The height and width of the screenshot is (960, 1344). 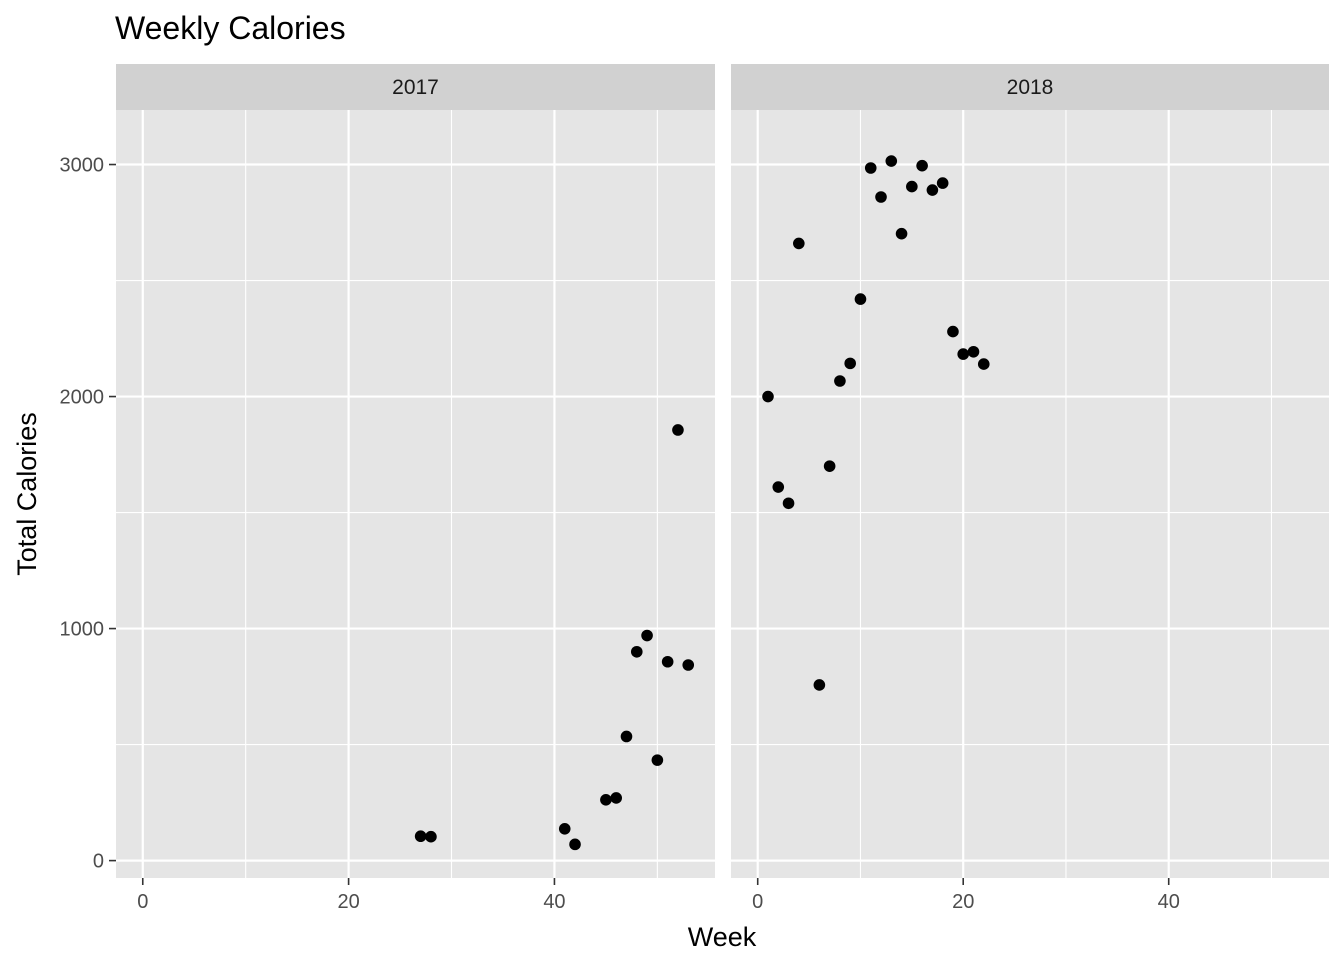 I want to click on y-axis: 0 1000 2000 3000, so click(x=88, y=514).